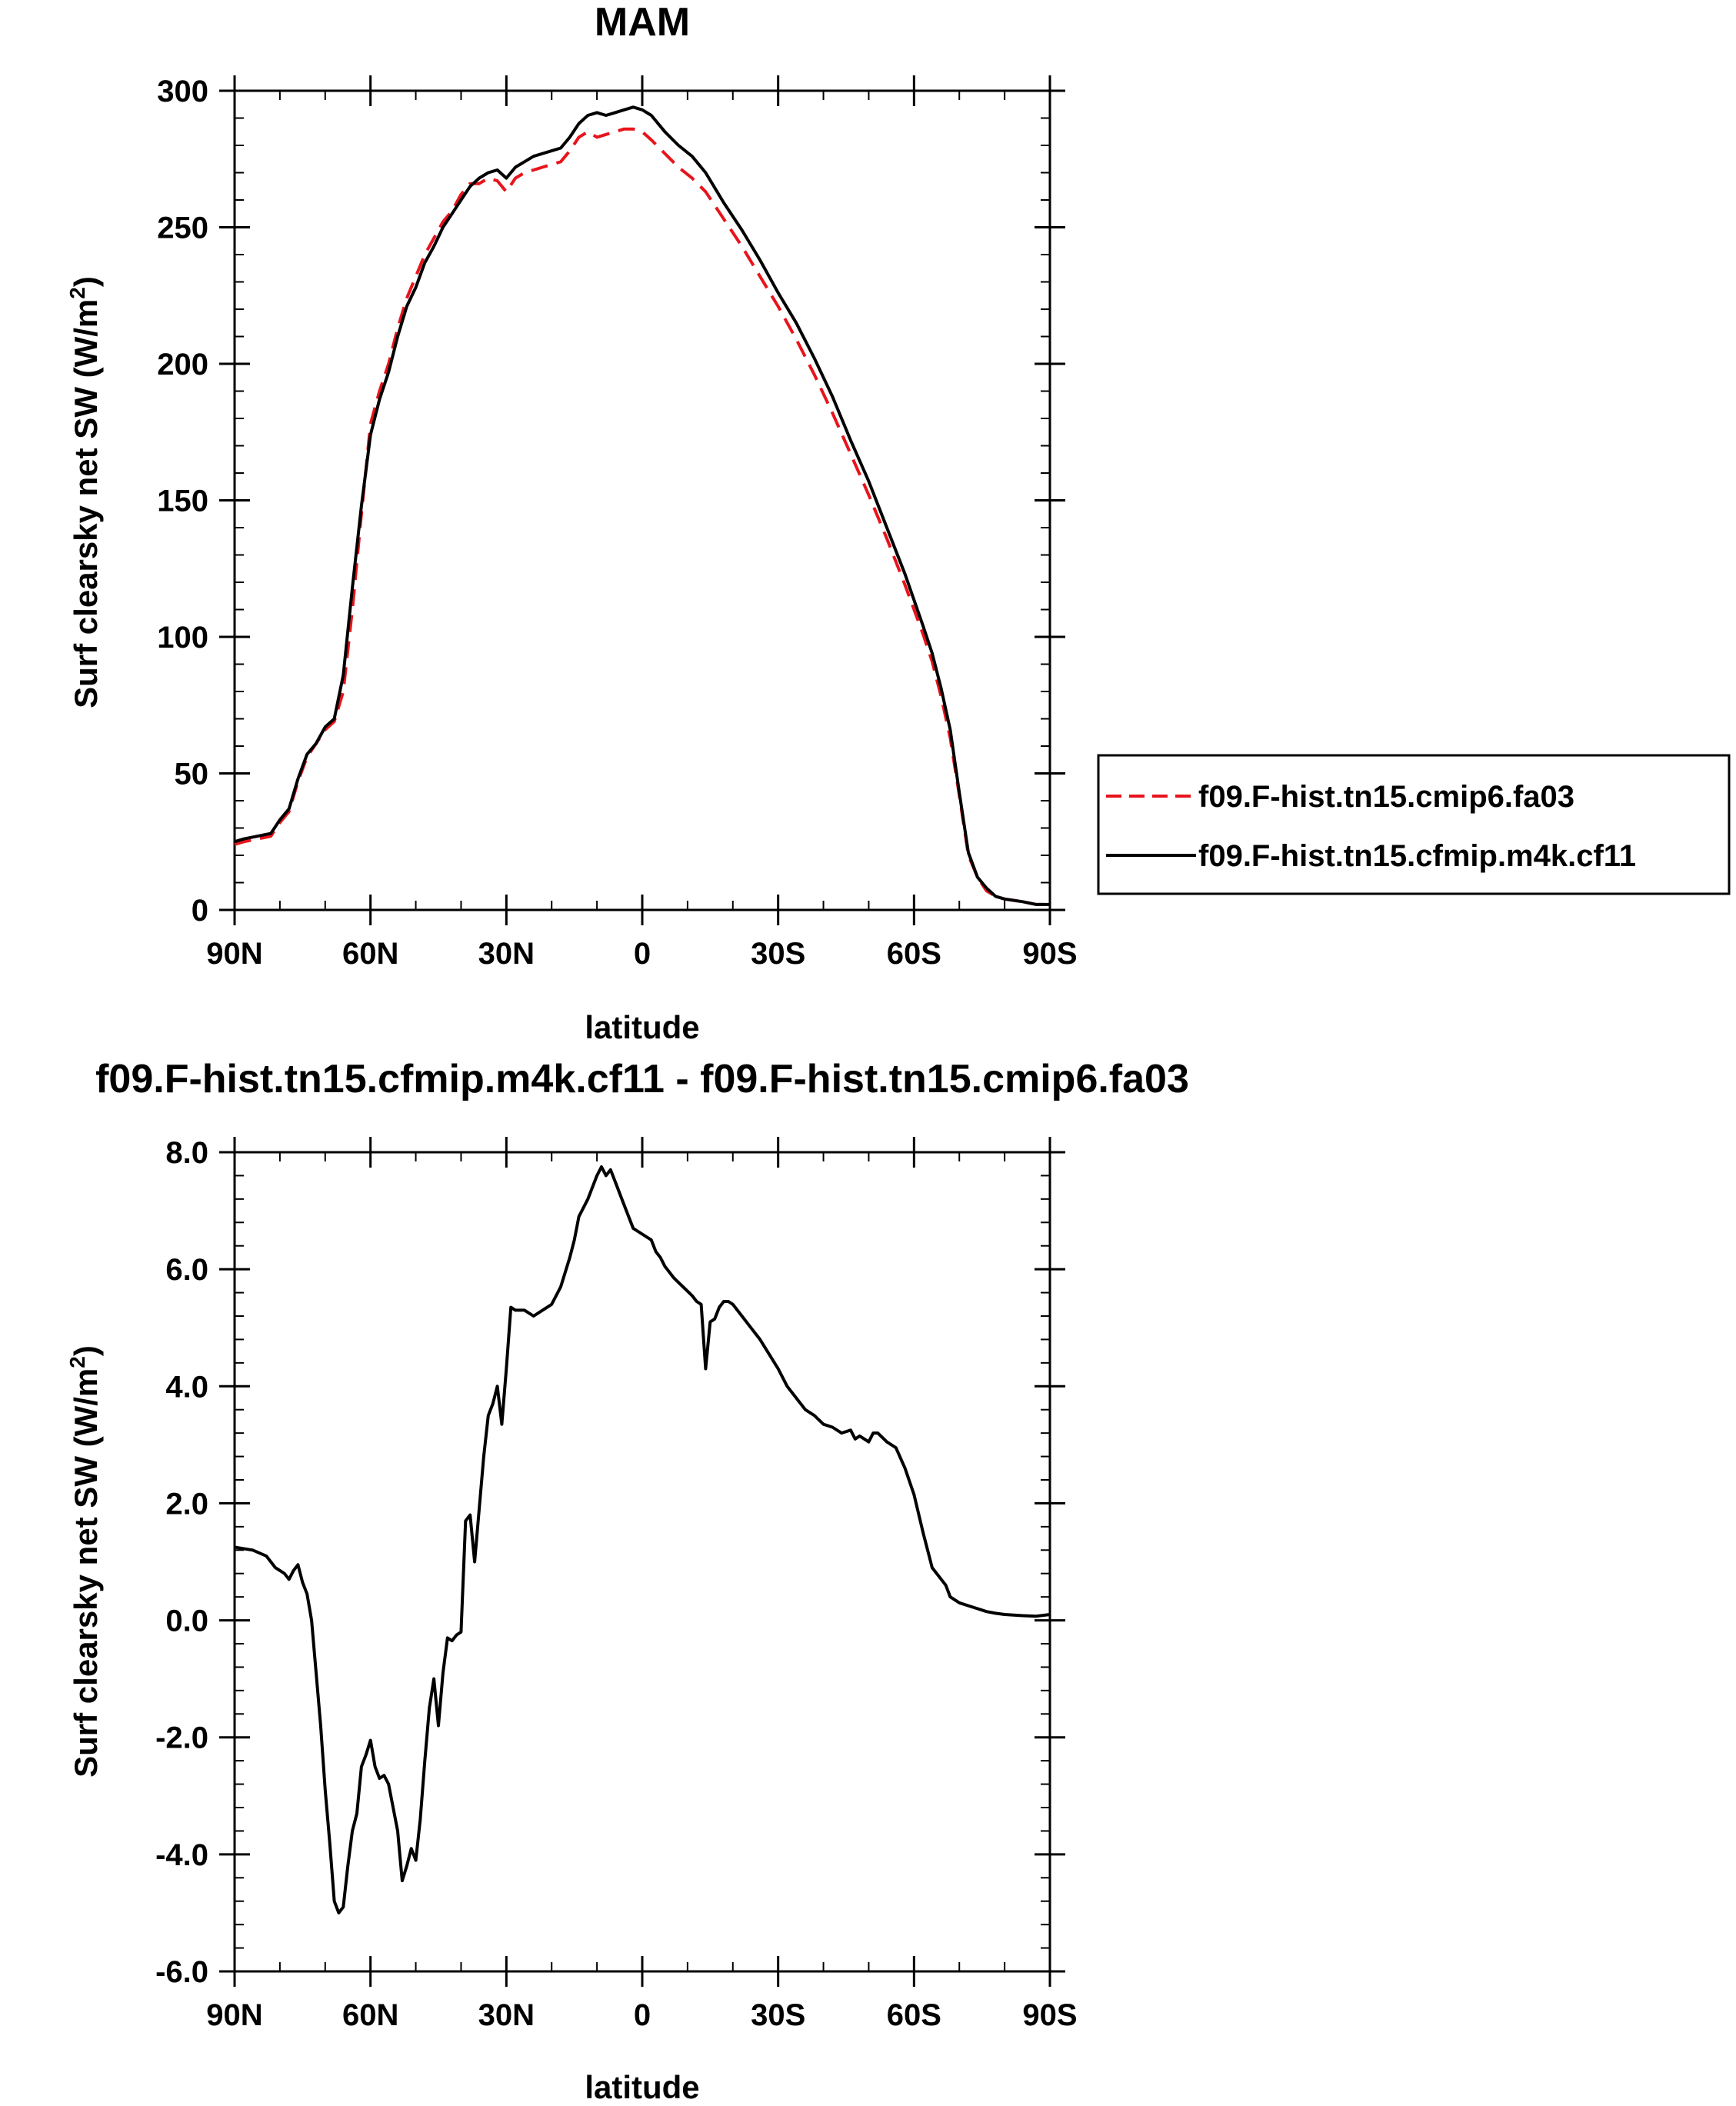 This screenshot has width=1736, height=2106. I want to click on bottom-y-tick-label: 0.0, so click(186, 1621).